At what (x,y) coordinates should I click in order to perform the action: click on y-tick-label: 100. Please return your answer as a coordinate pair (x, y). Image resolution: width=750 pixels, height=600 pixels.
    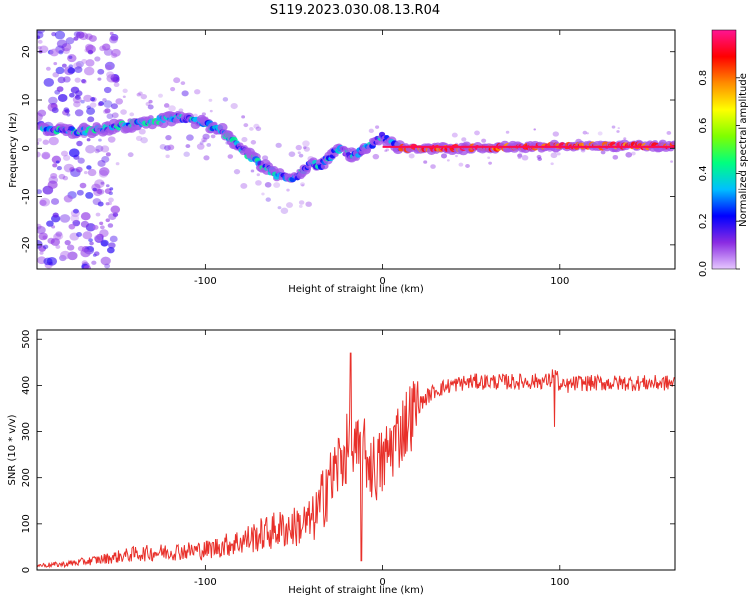
    Looking at the image, I should click on (26, 523).